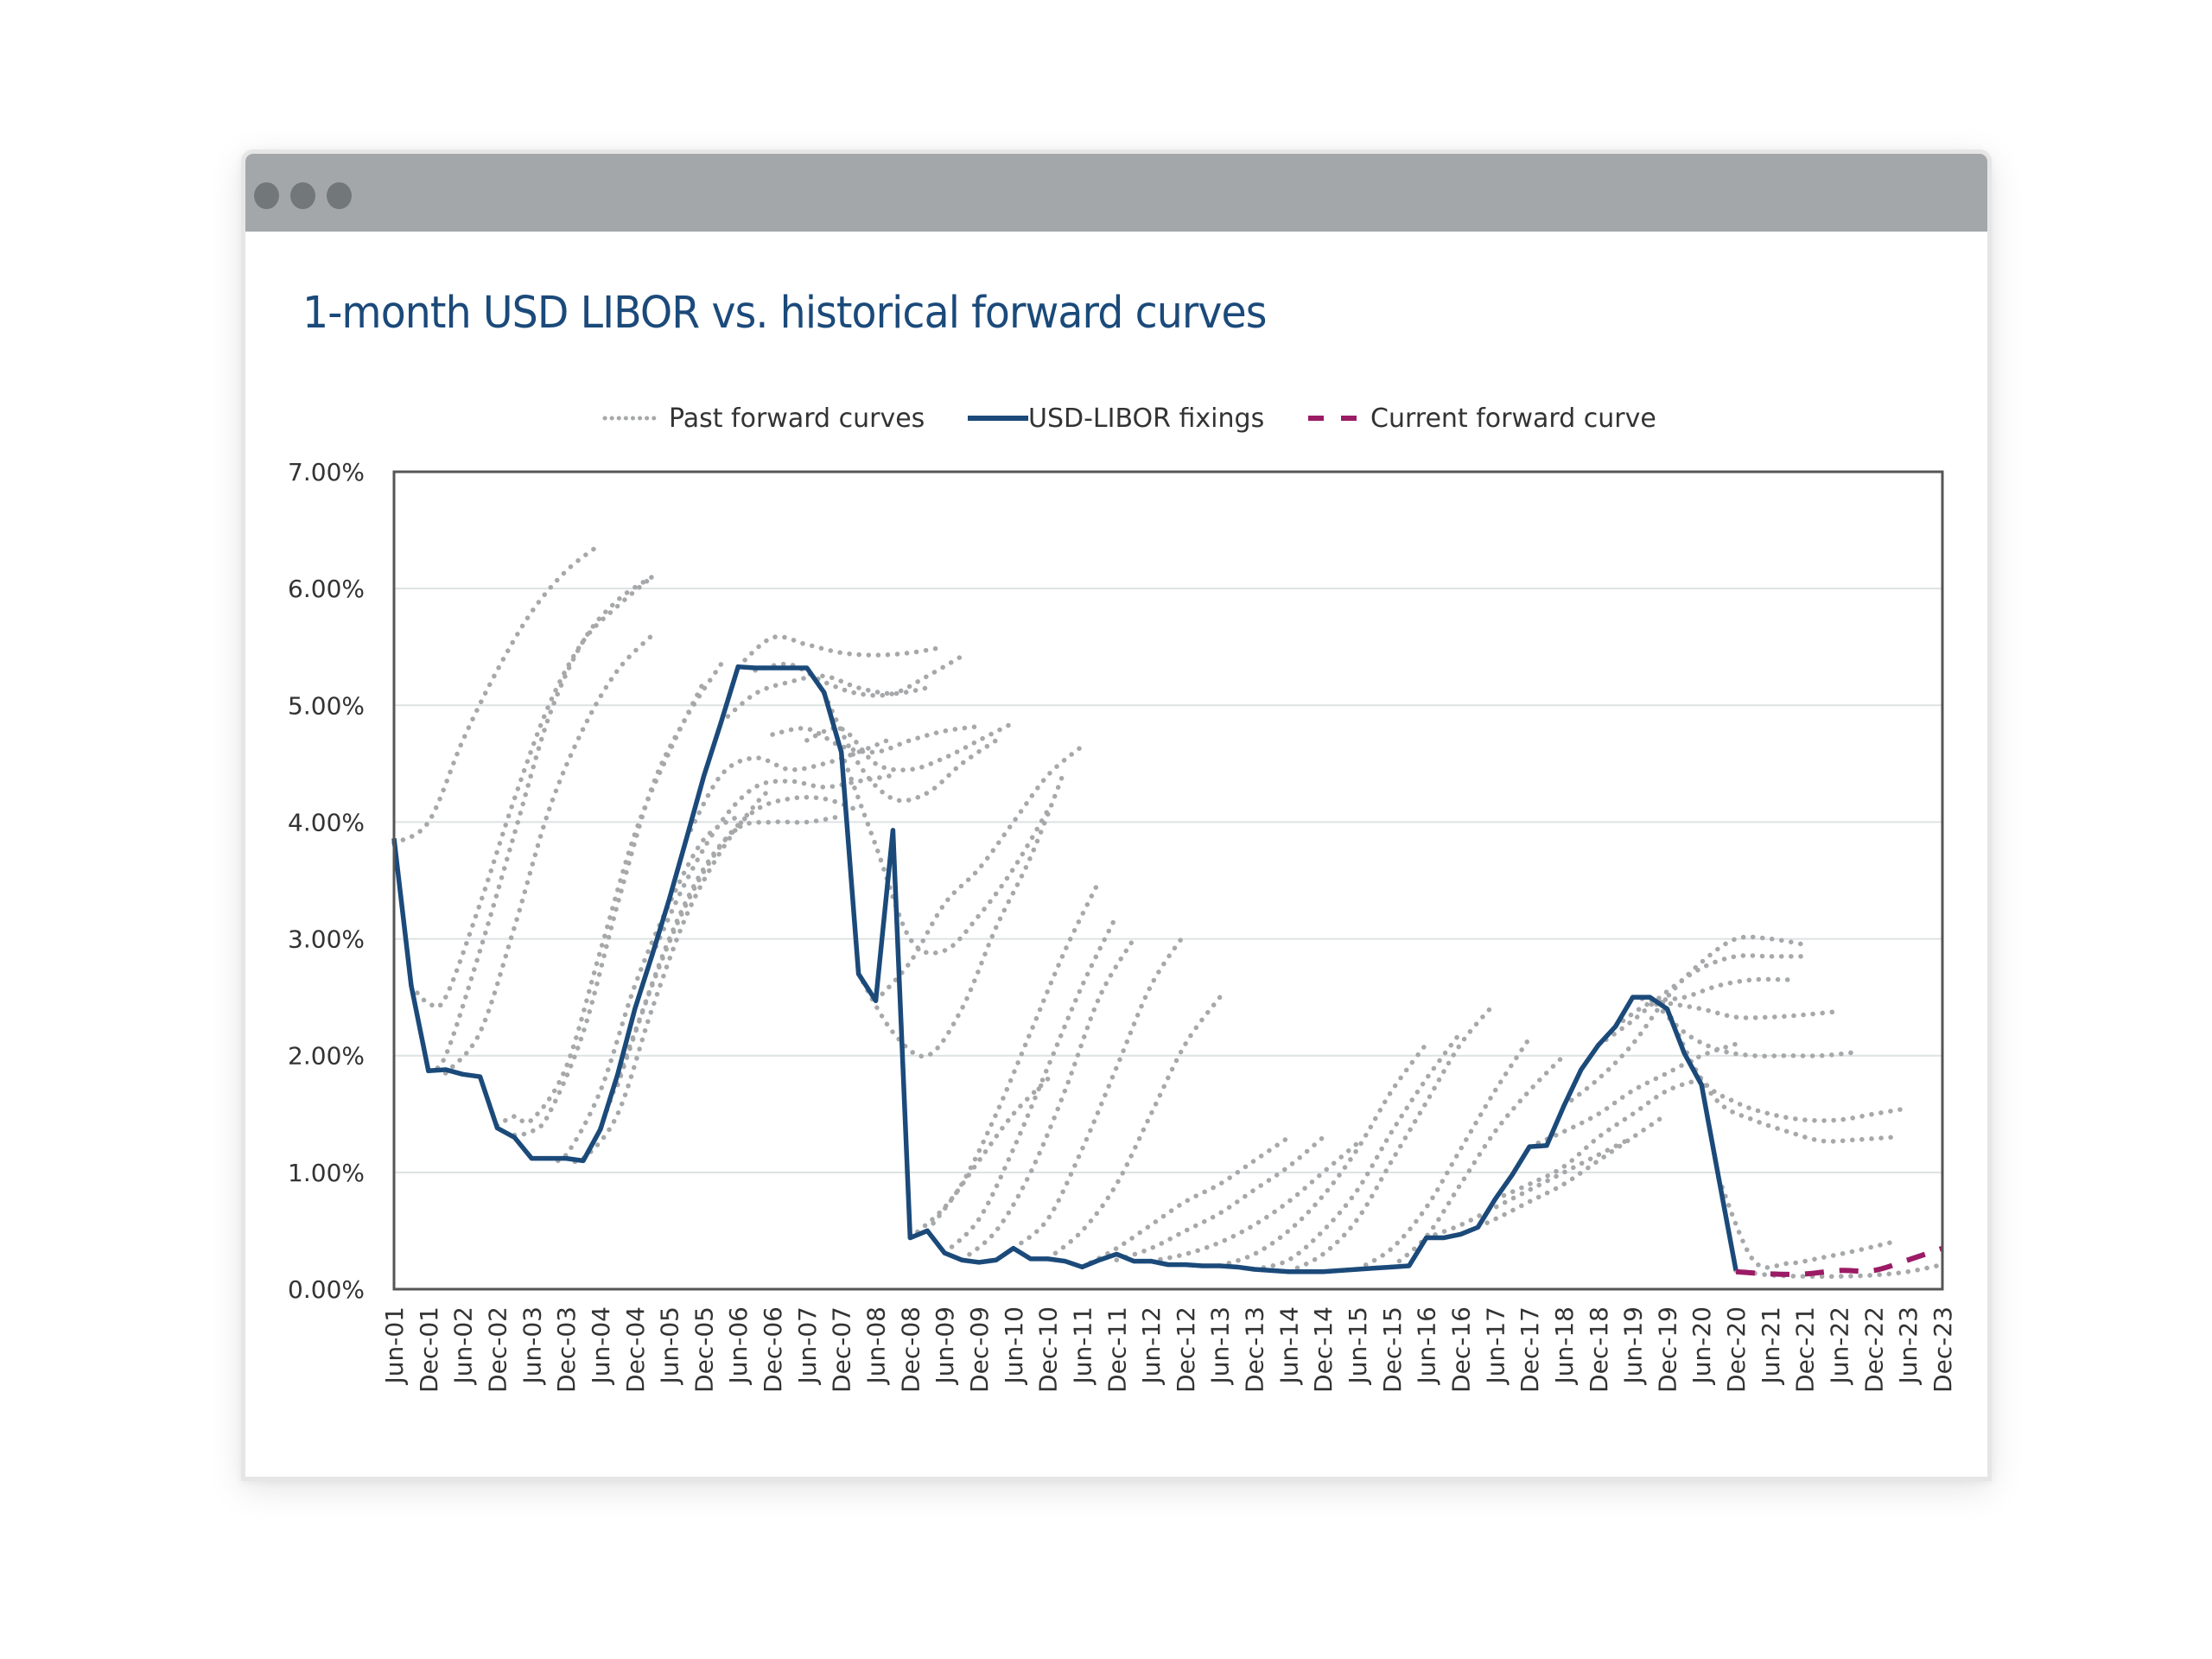  I want to click on x-tick-label: Dec-05, so click(704, 1349).